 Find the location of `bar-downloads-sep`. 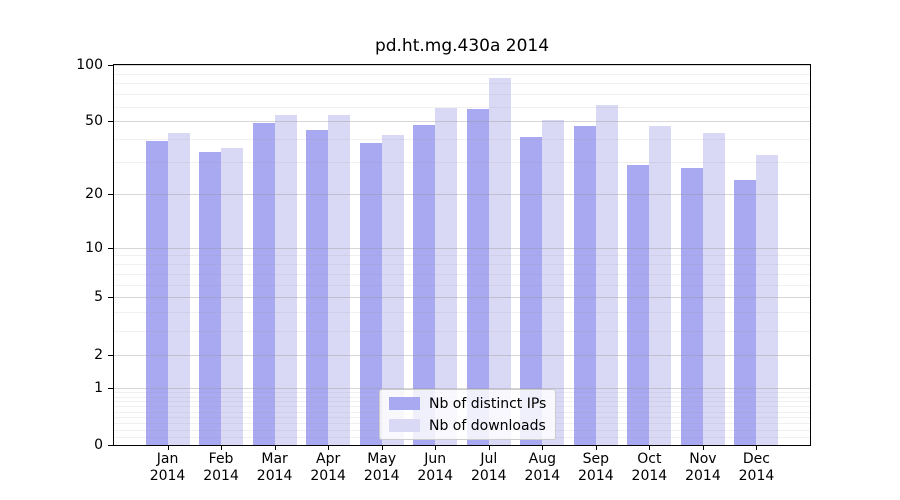

bar-downloads-sep is located at coordinates (606, 275).